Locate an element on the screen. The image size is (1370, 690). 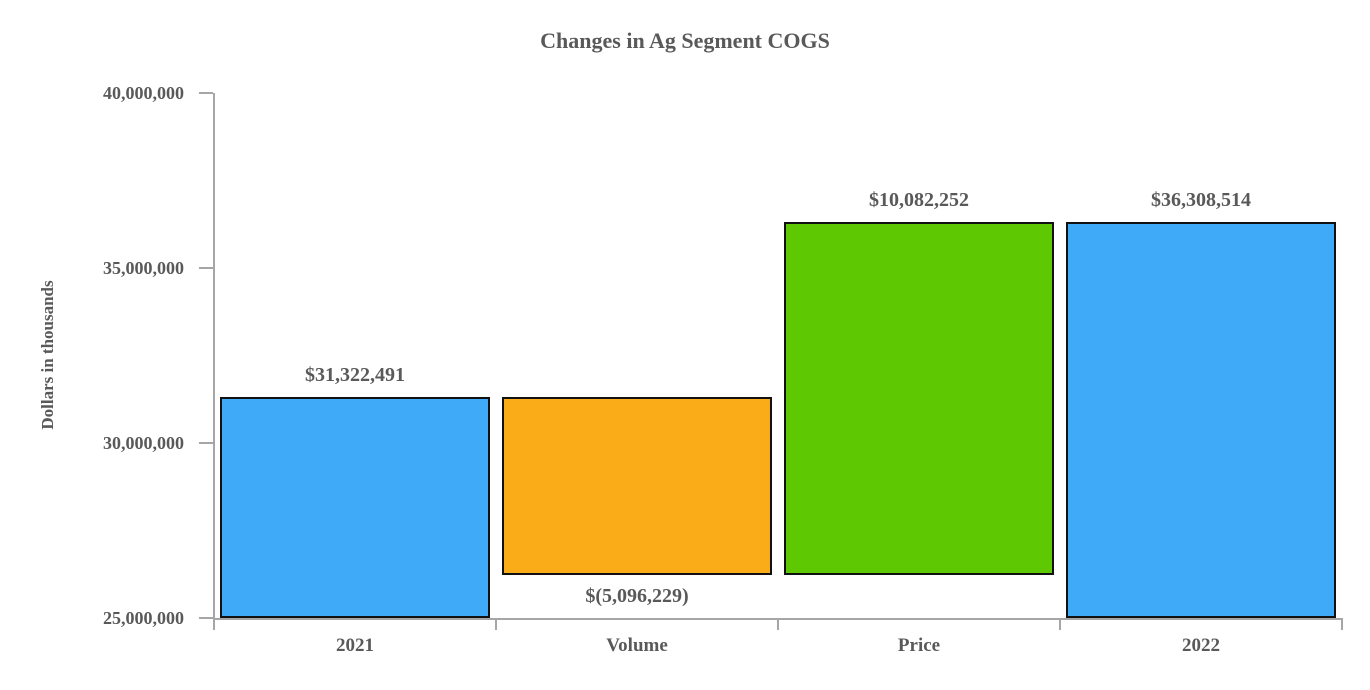
x-category-label: 2021 is located at coordinates (355, 645).